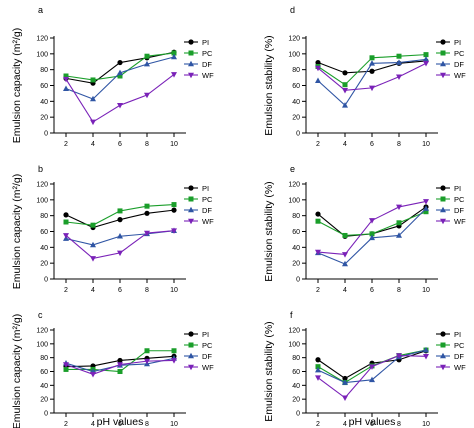  I want to click on y-tick-label: 100, so click(294, 200).